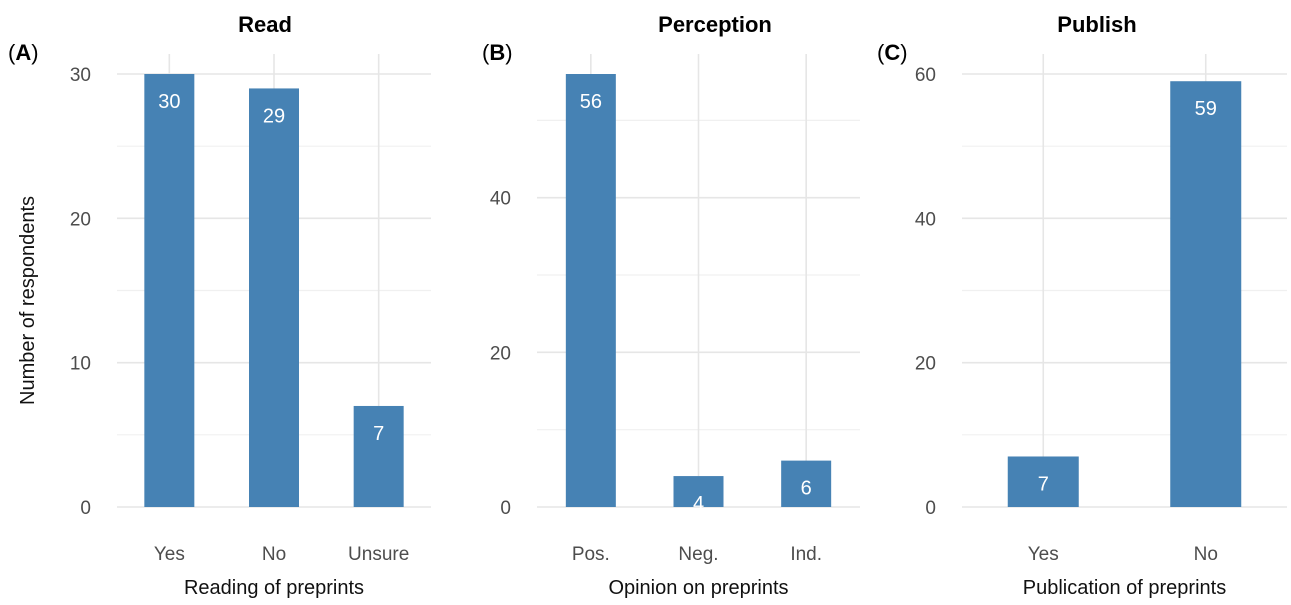 This screenshot has width=1291, height=605. Describe the element at coordinates (591, 102) in the screenshot. I see `bar-value-label: 56` at that location.